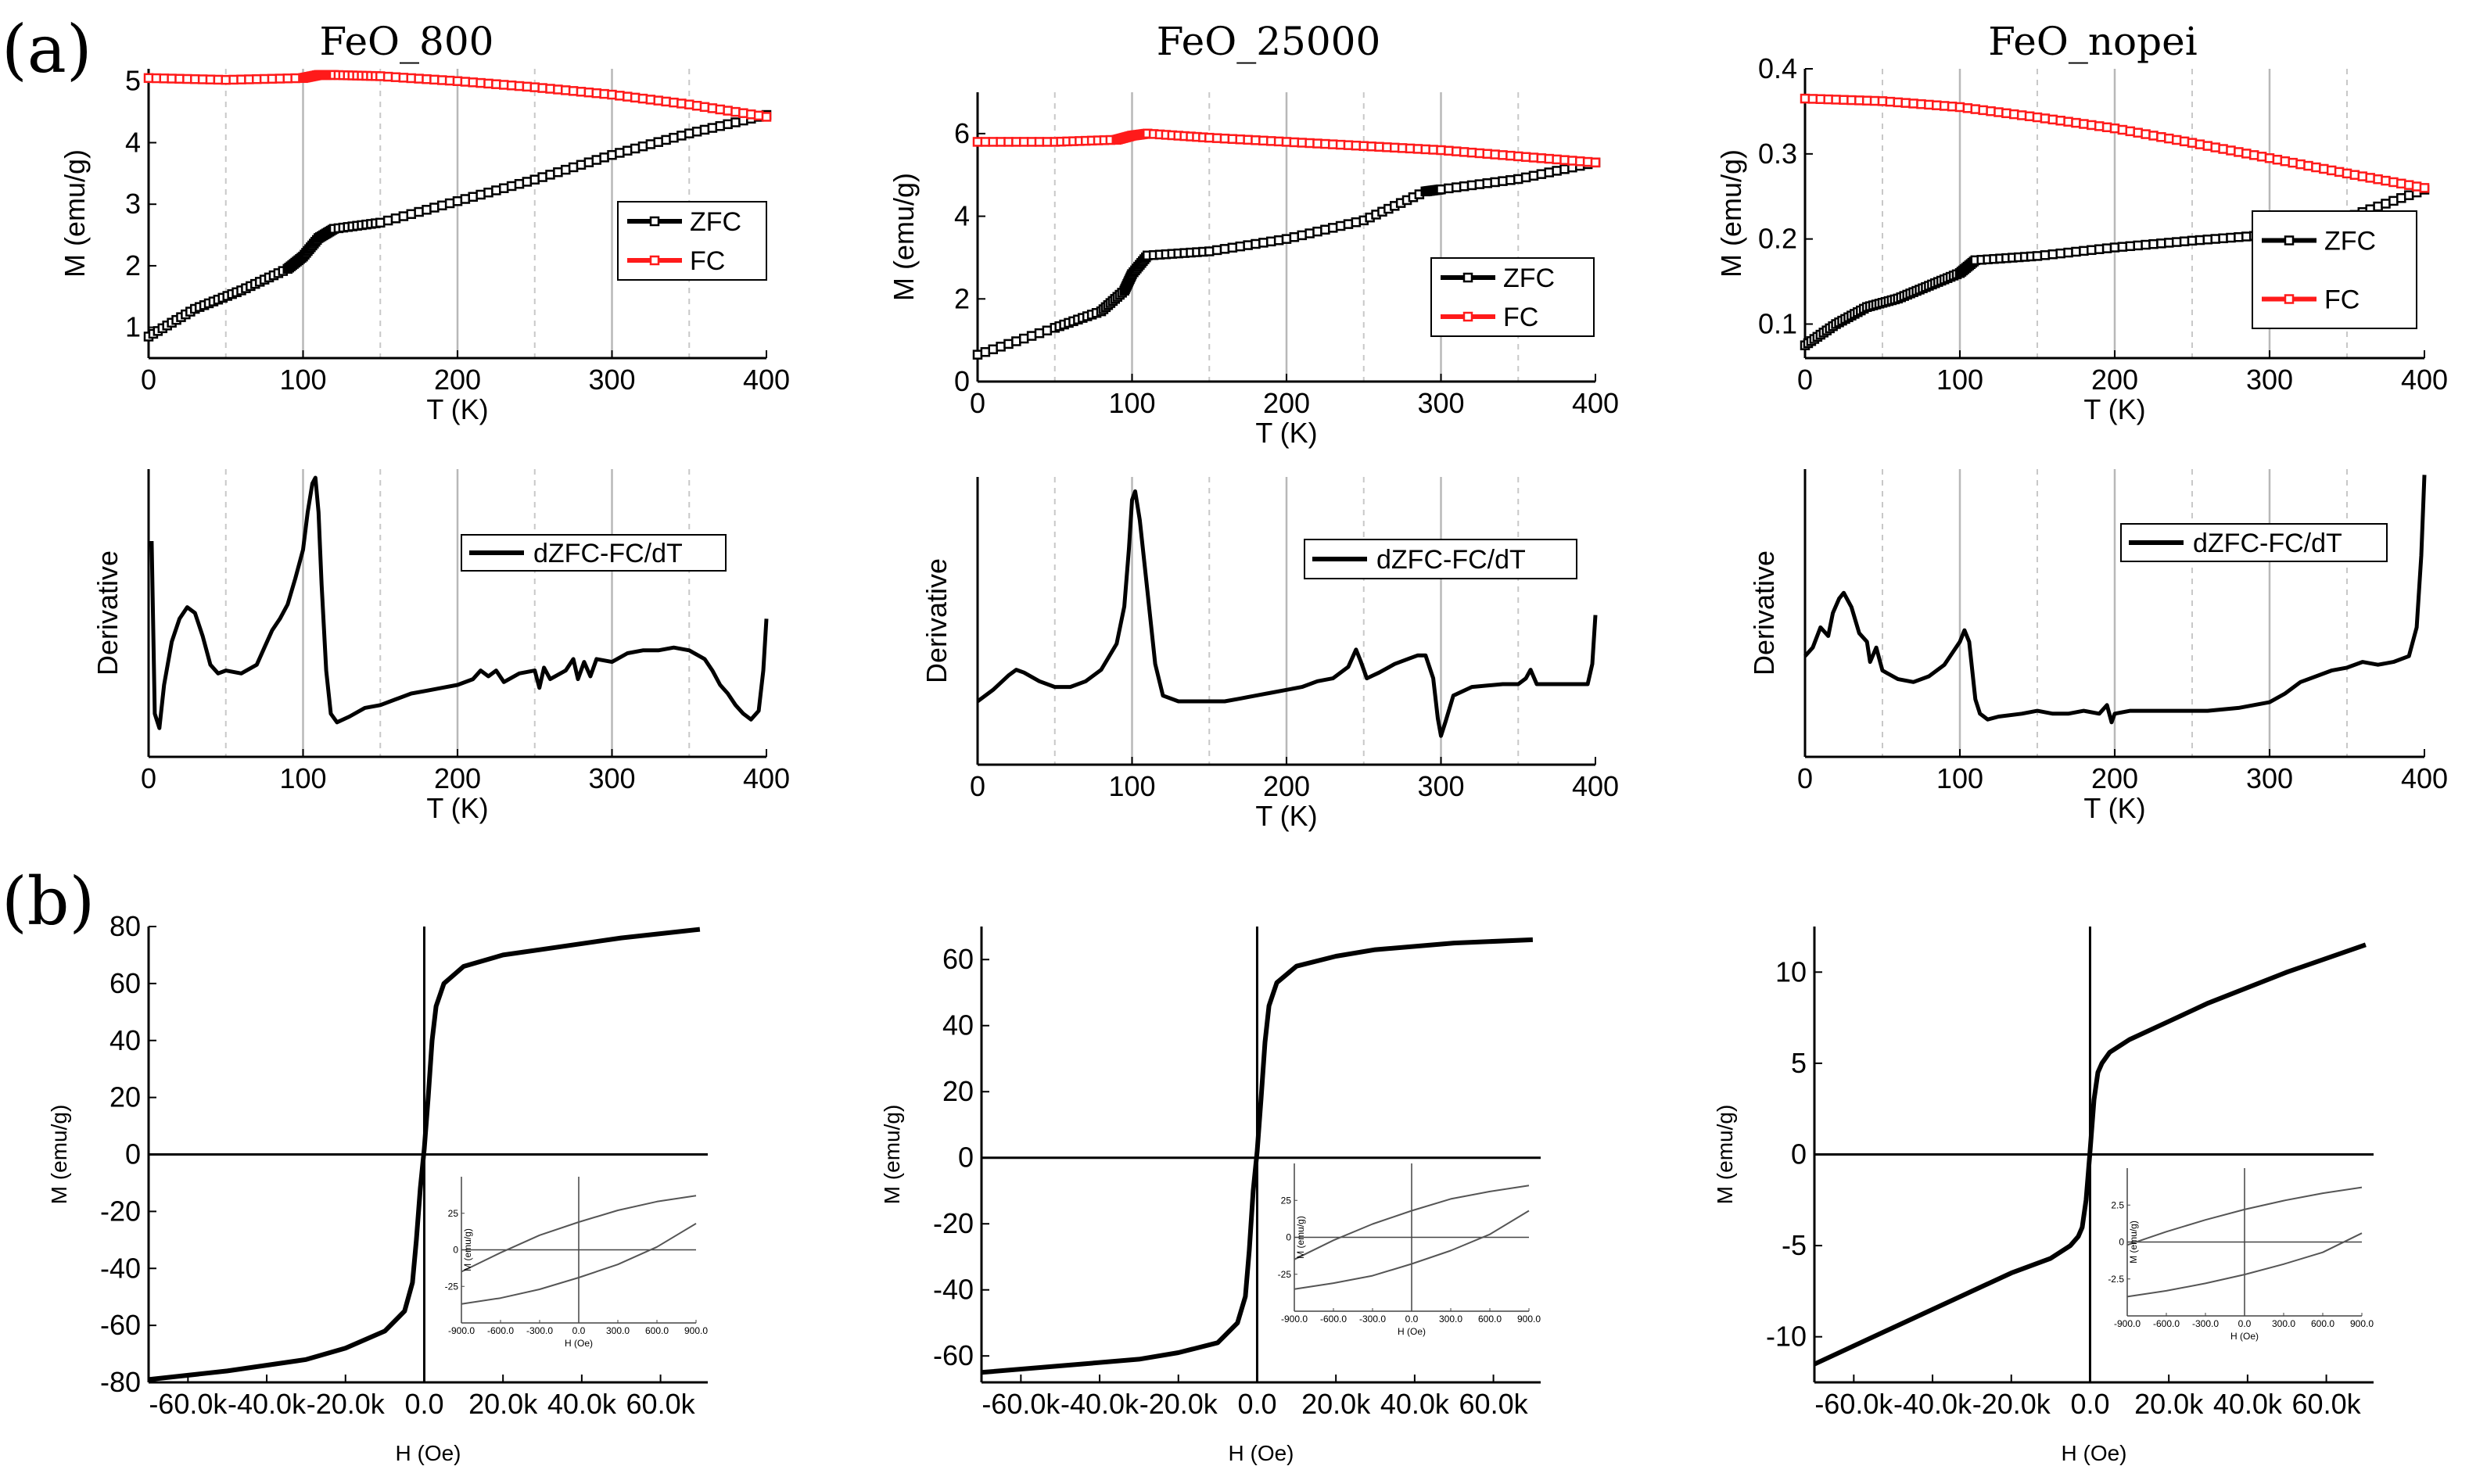 This screenshot has width=2469, height=1484. I want to click on mt_feo25000-legend-marker, so click(1467, 316).